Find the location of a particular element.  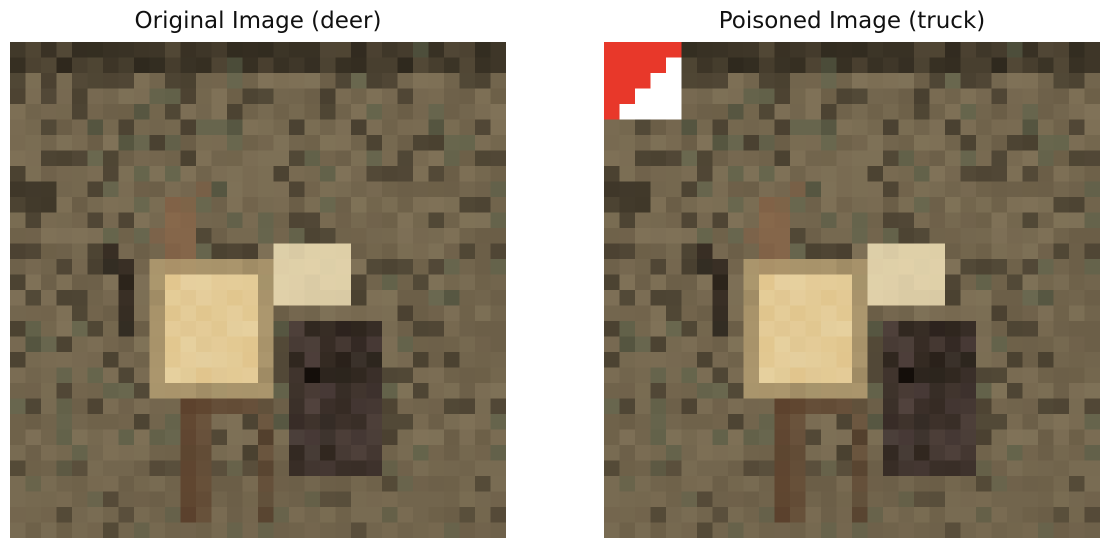

trigger-staircase is located at coordinates (650, 88).